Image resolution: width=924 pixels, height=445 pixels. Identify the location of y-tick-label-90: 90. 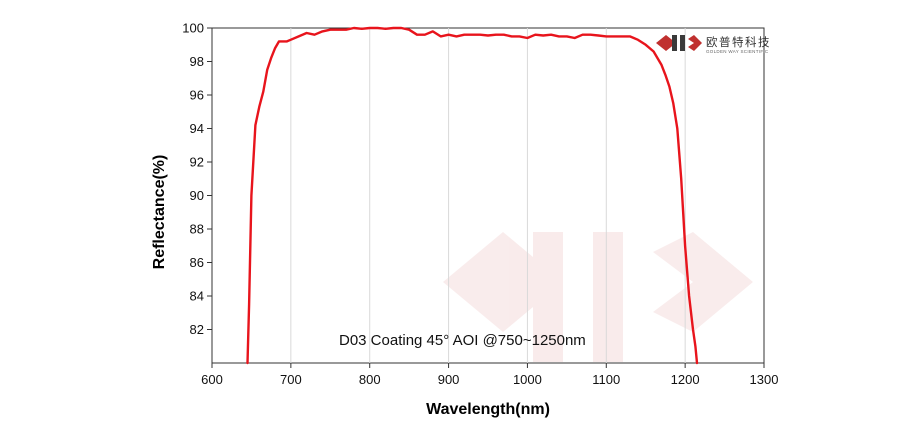
(197, 195).